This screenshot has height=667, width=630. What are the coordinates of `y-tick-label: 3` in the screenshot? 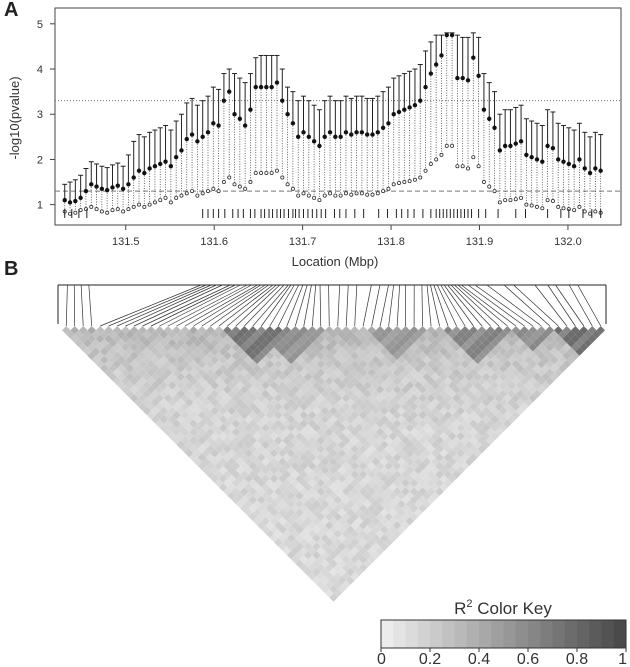 It's located at (40, 115).